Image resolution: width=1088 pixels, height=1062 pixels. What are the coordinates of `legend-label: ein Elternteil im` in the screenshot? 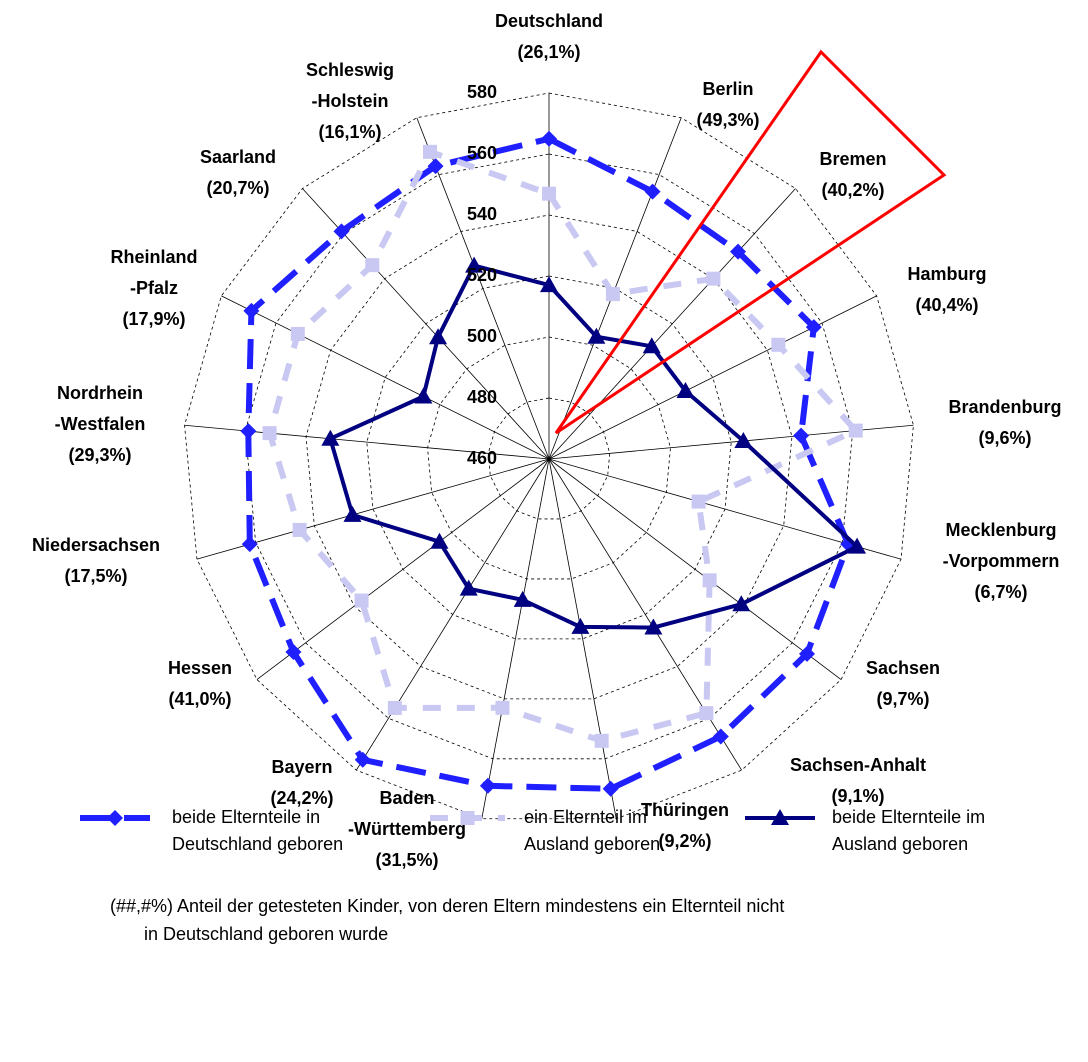 It's located at (585, 817).